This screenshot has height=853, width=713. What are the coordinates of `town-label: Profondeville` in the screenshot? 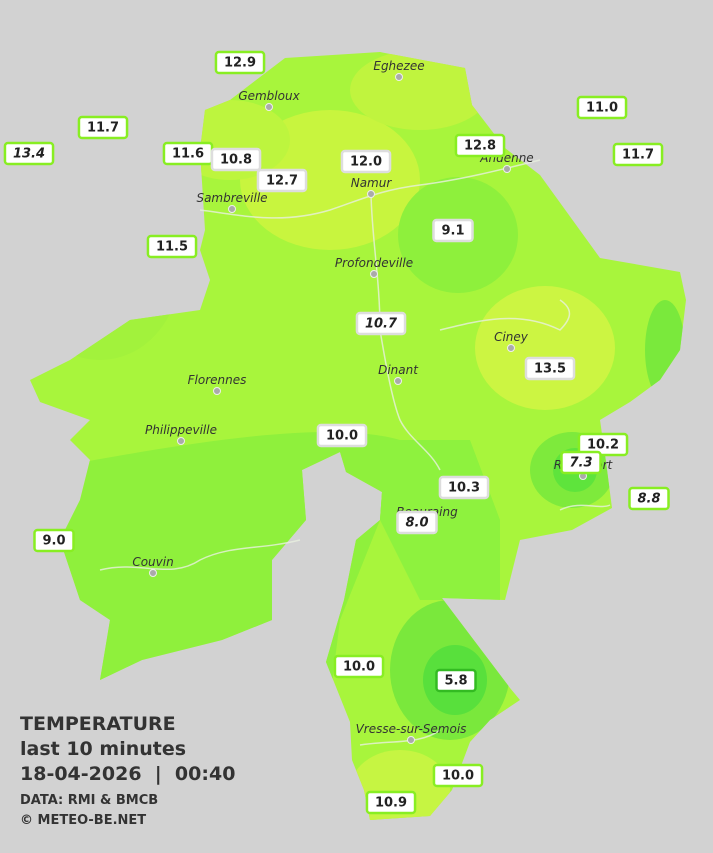 It's located at (374, 263).